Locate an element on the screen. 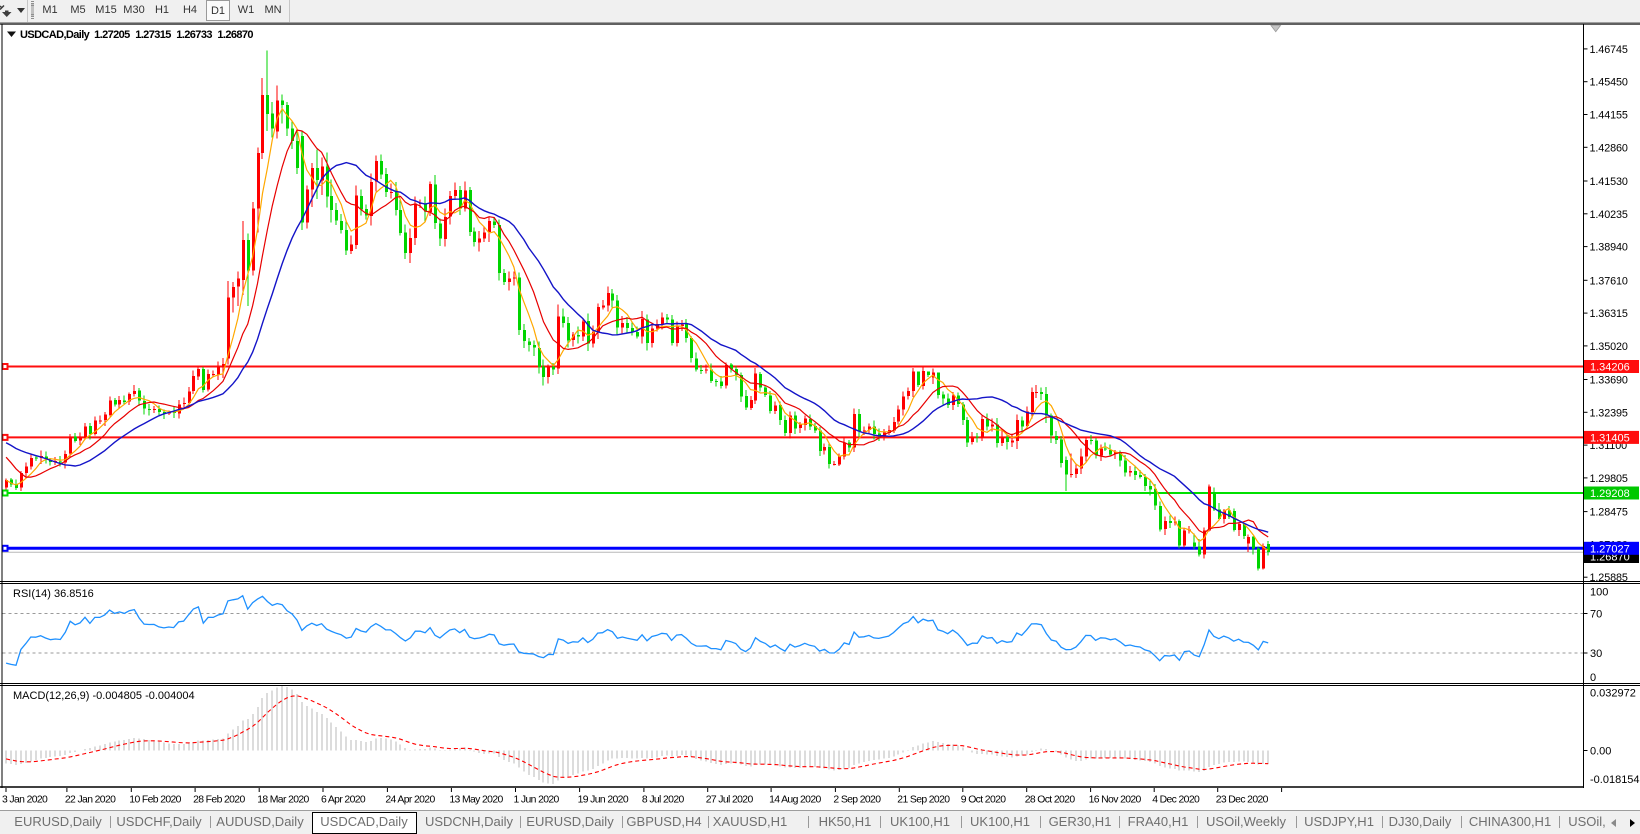 The width and height of the screenshot is (1640, 834). svg-text: 100 is located at coordinates (1599, 593).